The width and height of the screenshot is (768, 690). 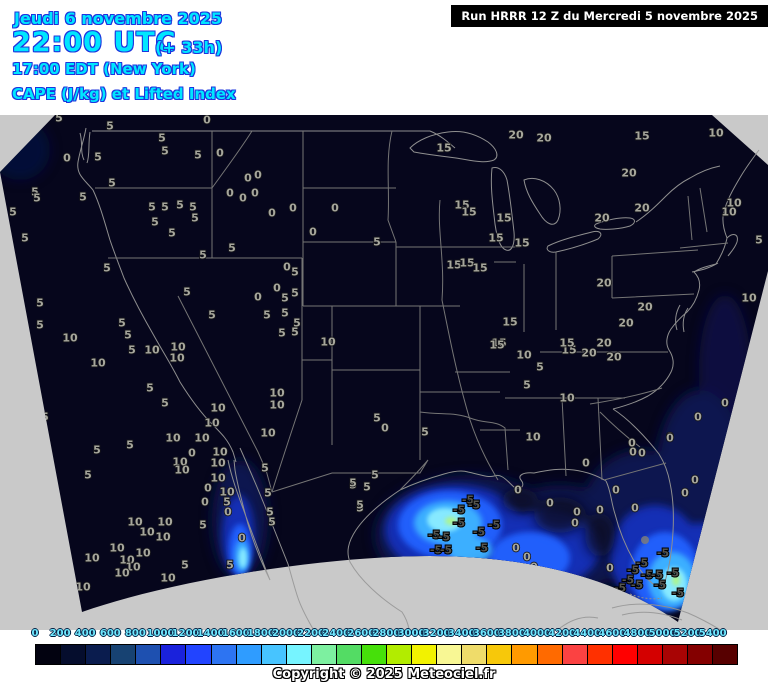 I want to click on valid-date: Jeudi 6 novembre 2025, so click(x=118, y=18).